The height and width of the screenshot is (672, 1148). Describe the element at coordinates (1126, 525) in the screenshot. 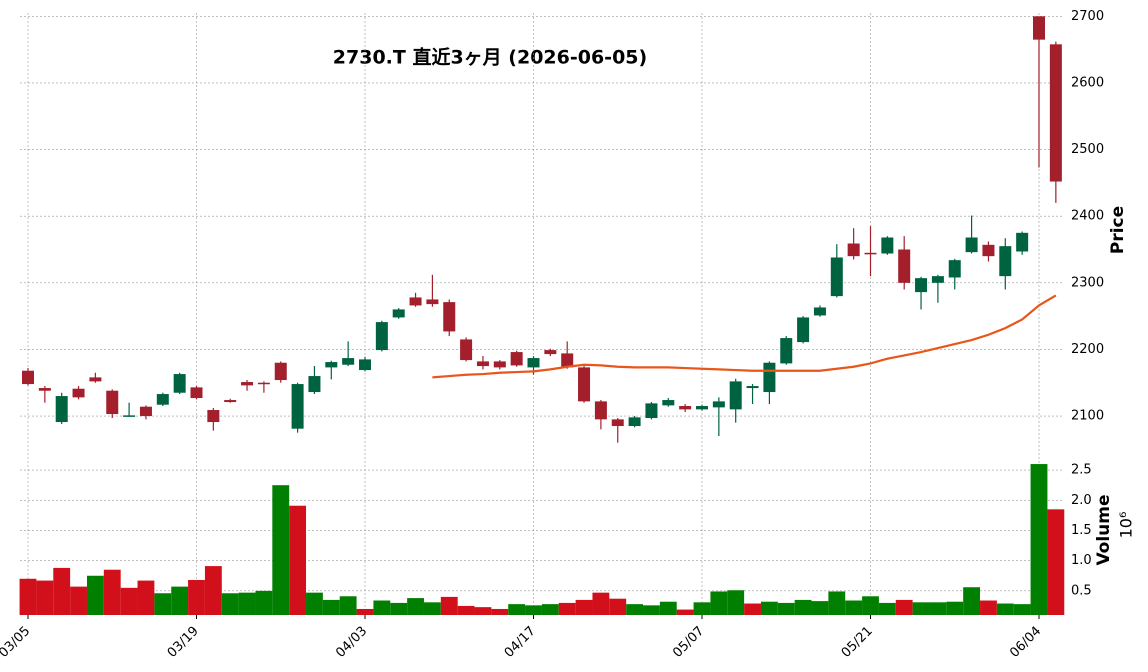

I see `volume-multiplier: 10⁶` at that location.